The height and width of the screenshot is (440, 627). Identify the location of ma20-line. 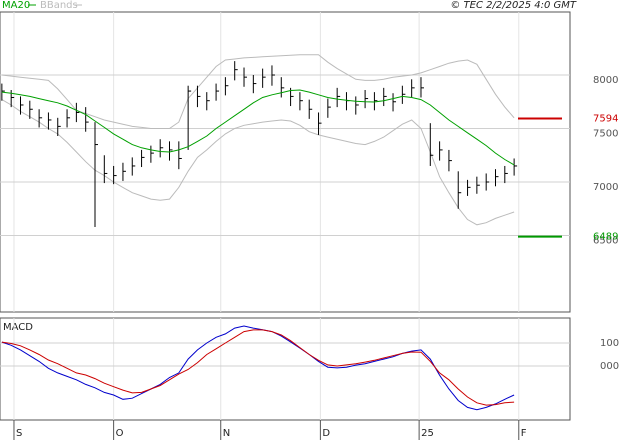
(258, 127).